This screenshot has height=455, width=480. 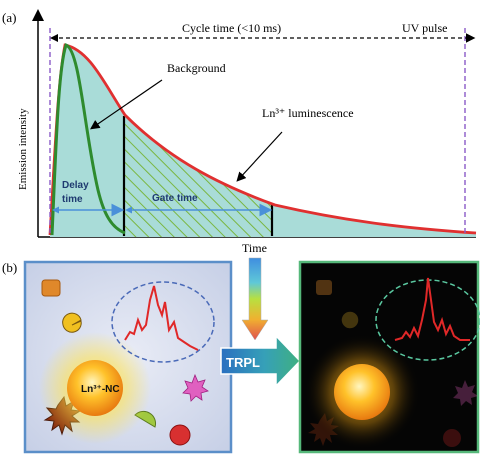 I want to click on background-curve, so click(x=88, y=139).